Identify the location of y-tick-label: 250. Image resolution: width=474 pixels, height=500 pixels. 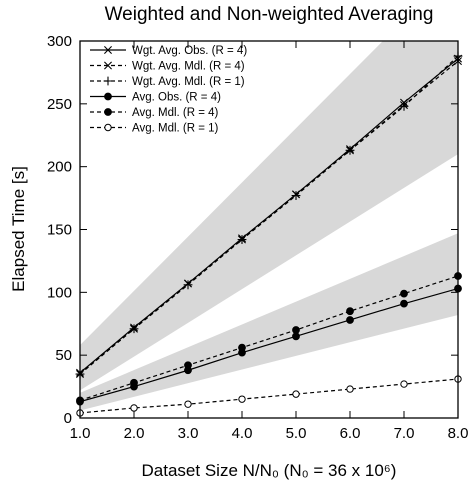
(59, 104).